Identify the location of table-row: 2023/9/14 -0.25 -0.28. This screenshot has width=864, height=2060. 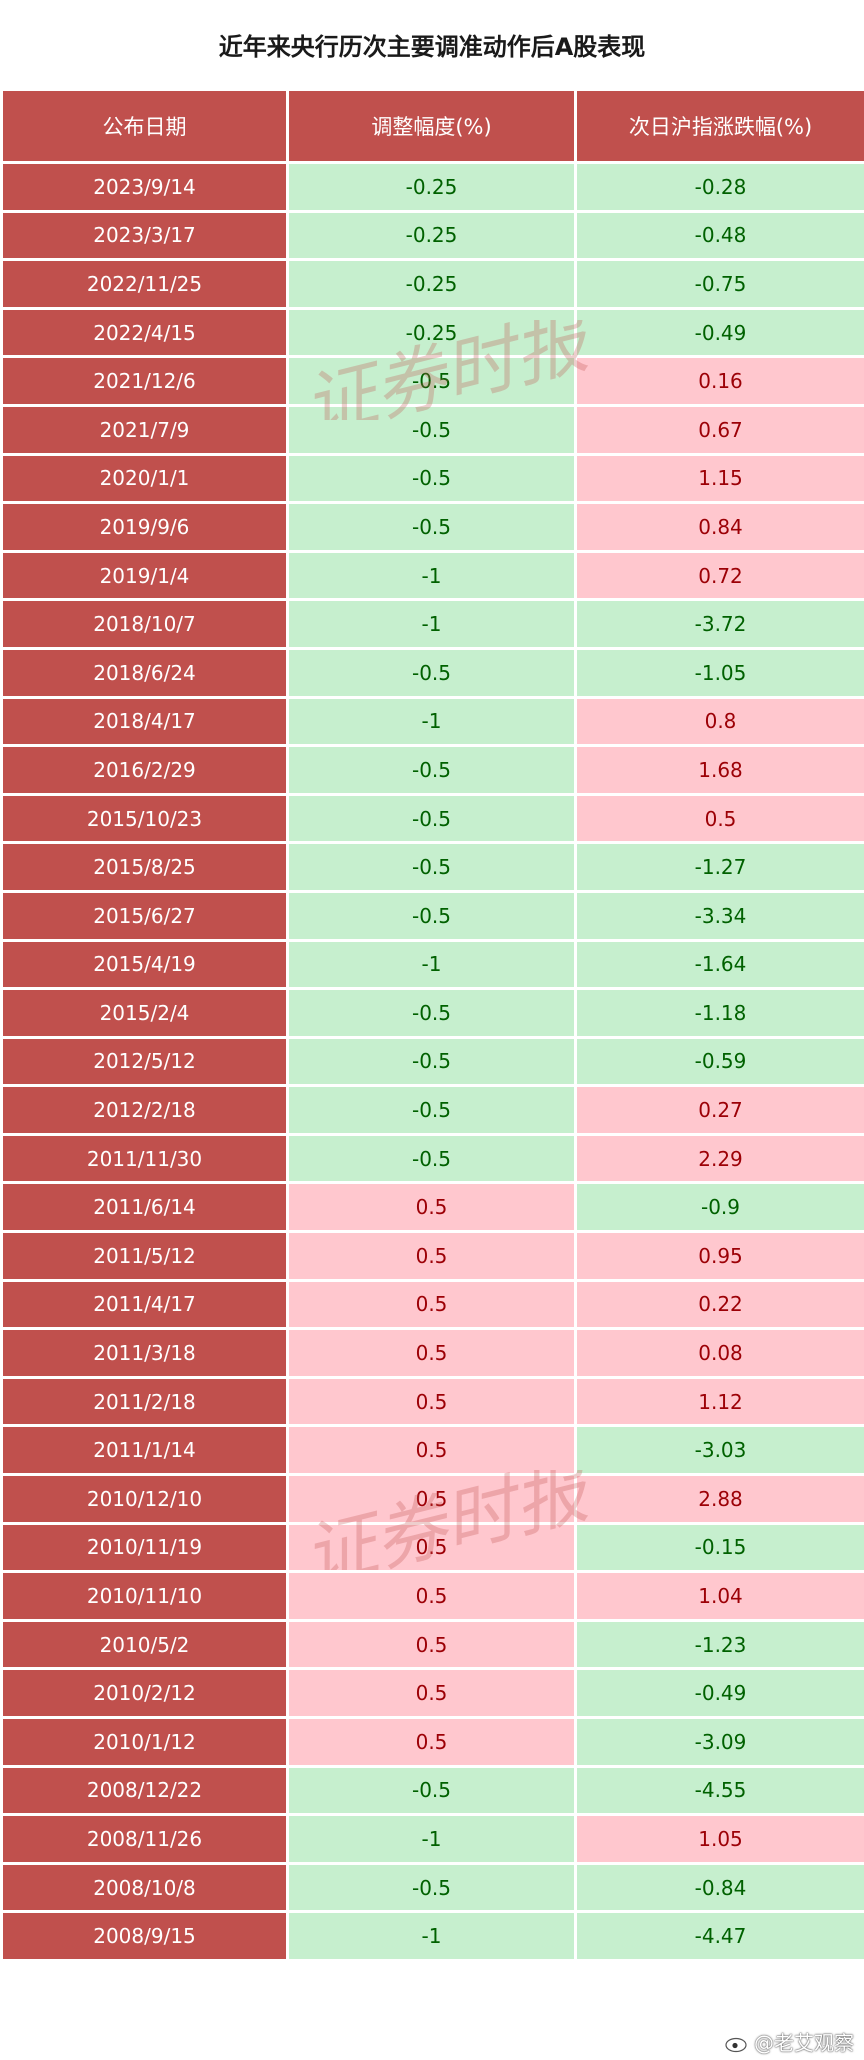
(432, 187).